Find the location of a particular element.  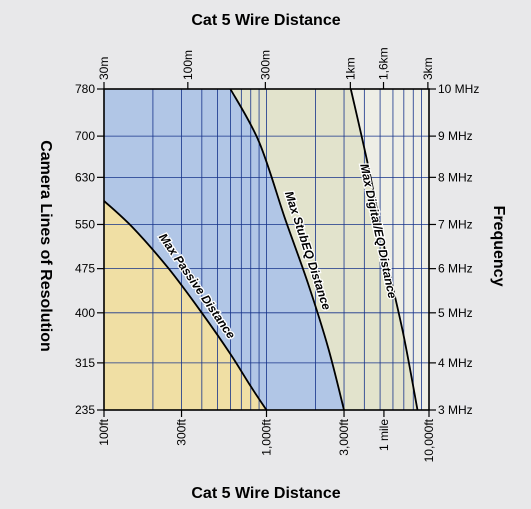

chart-title-bottom: Cat 5 Wire Distance is located at coordinates (265, 493).